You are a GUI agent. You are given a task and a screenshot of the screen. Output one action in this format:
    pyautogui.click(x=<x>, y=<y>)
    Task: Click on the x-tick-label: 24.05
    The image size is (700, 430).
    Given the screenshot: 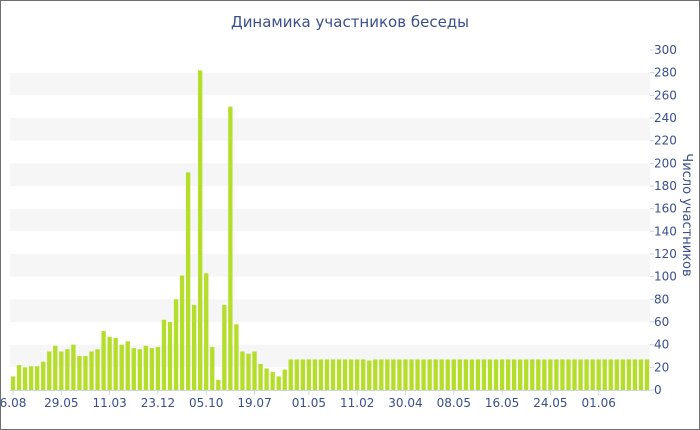 What is the action you would take?
    pyautogui.click(x=550, y=403)
    